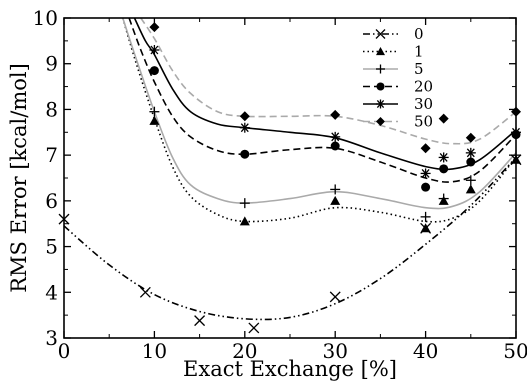 This screenshot has width=527, height=381. I want to click on legend-label-series-1: 1, so click(419, 52).